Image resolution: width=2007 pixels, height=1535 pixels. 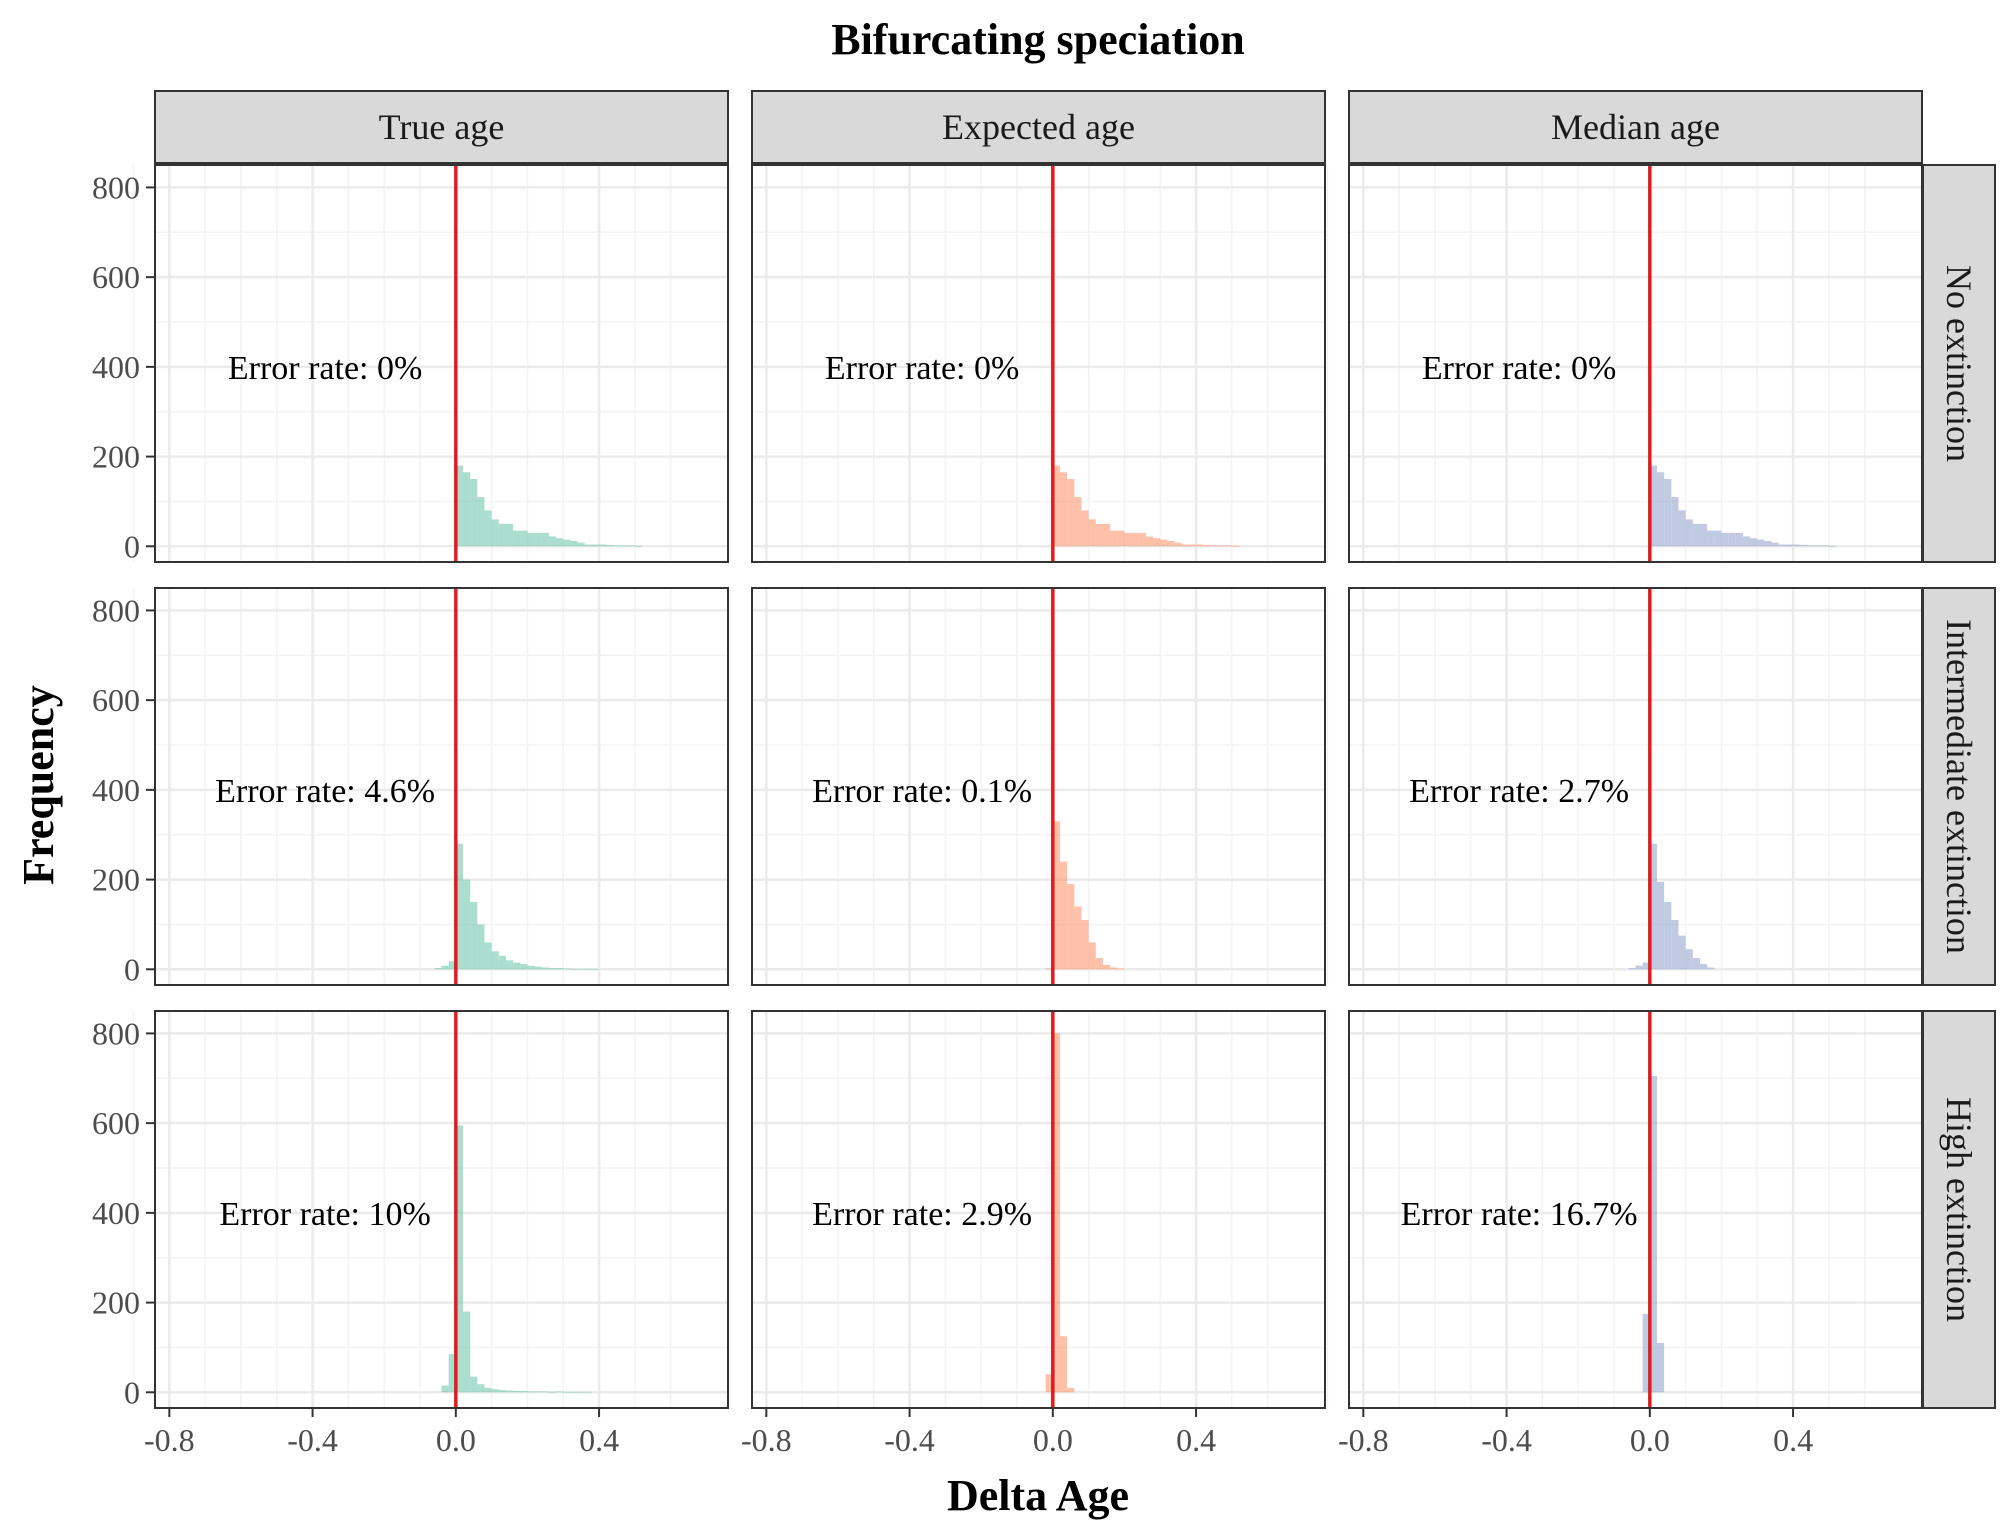 I want to click on x-tick-label: -0.4, so click(x=312, y=1440).